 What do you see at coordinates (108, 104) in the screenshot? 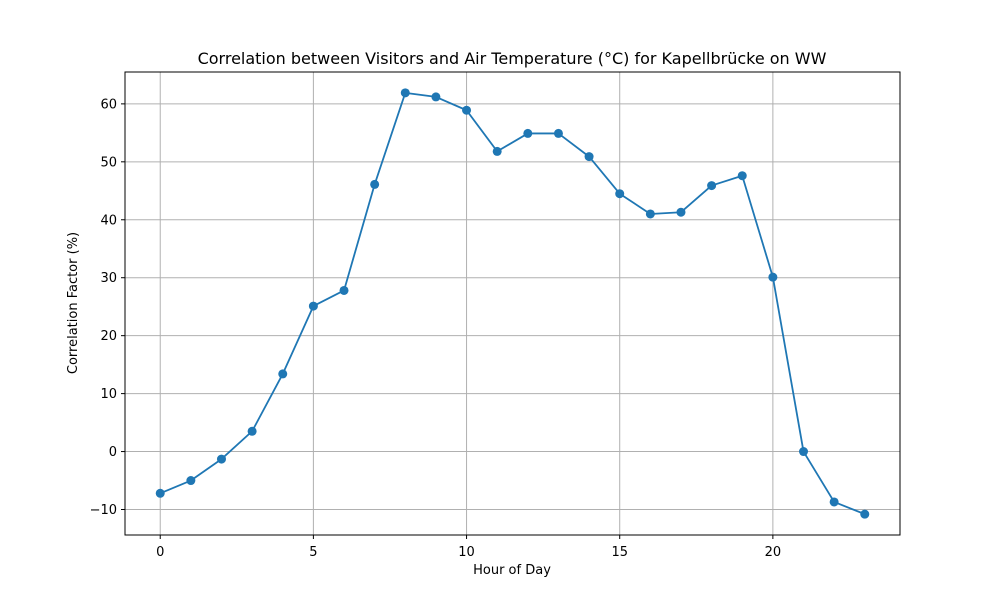
I see `y-tick-label: 60` at bounding box center [108, 104].